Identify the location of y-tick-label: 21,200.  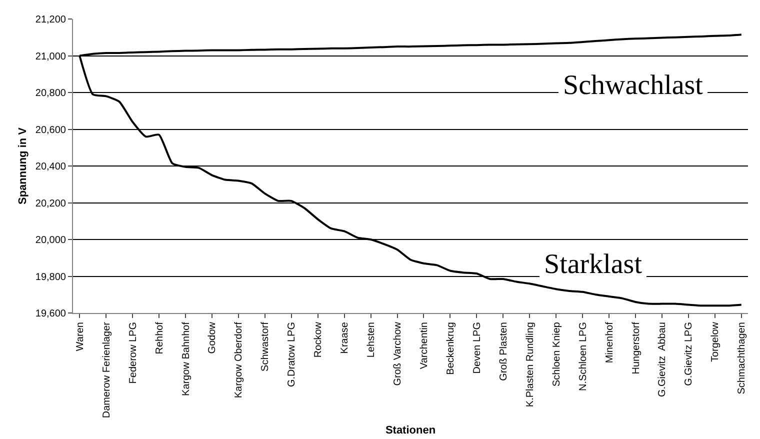
(50, 20).